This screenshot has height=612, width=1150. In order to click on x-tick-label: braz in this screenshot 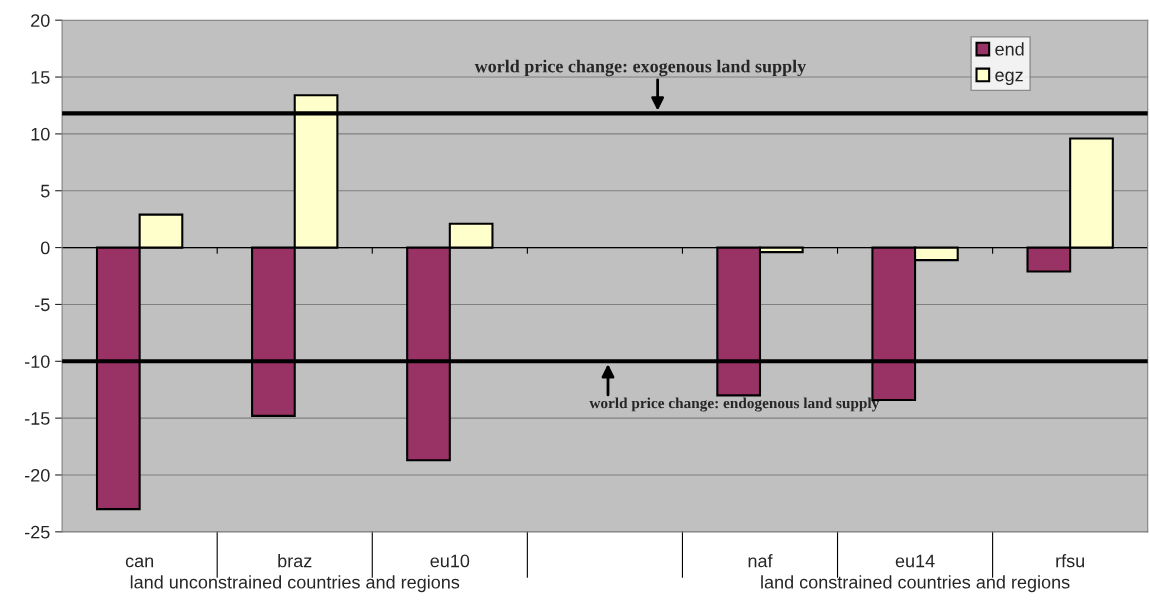, I will do `click(295, 561)`.